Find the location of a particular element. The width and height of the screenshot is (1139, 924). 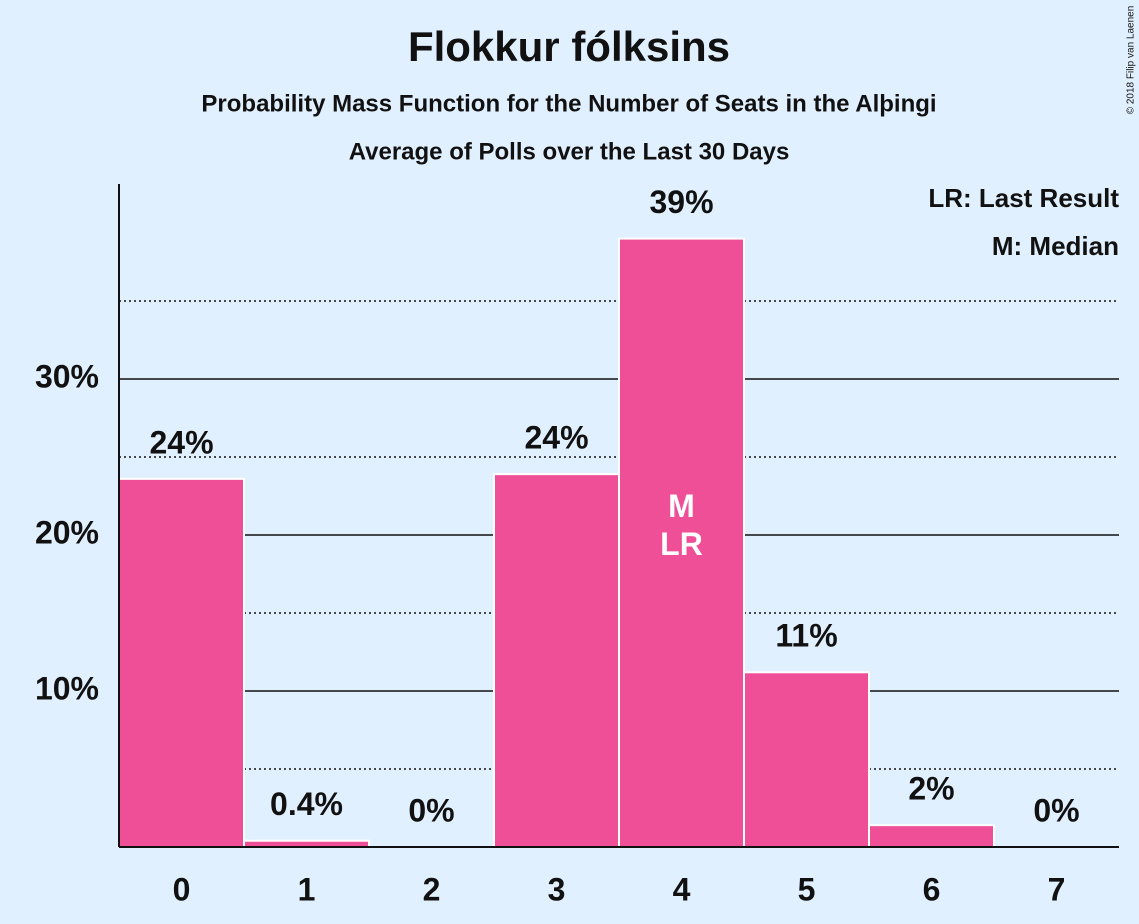

chart-title: Flokkur fólksins is located at coordinates (569, 46).